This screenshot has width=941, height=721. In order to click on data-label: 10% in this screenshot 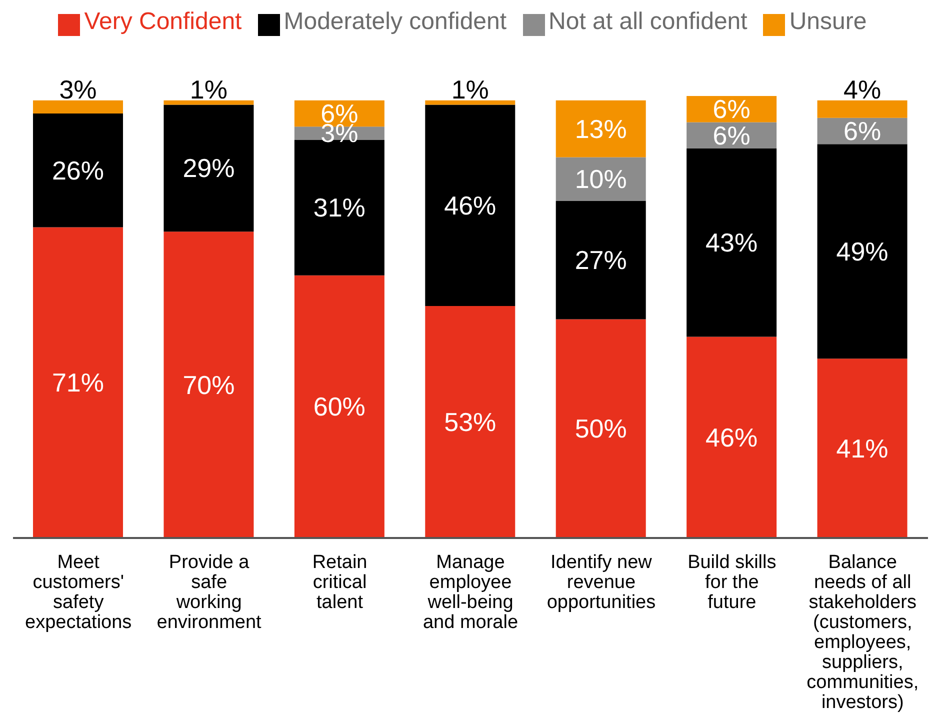, I will do `click(600, 179)`.